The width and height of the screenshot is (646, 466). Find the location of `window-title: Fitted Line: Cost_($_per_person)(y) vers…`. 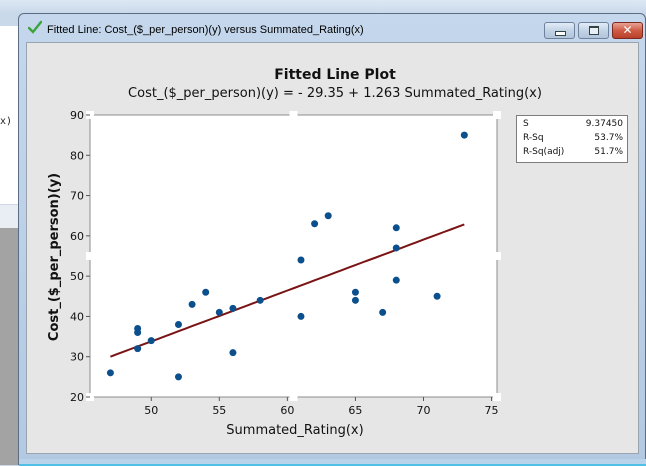

window-title: Fitted Line: Cost_($_per_person)(y) vers… is located at coordinates (205, 30).